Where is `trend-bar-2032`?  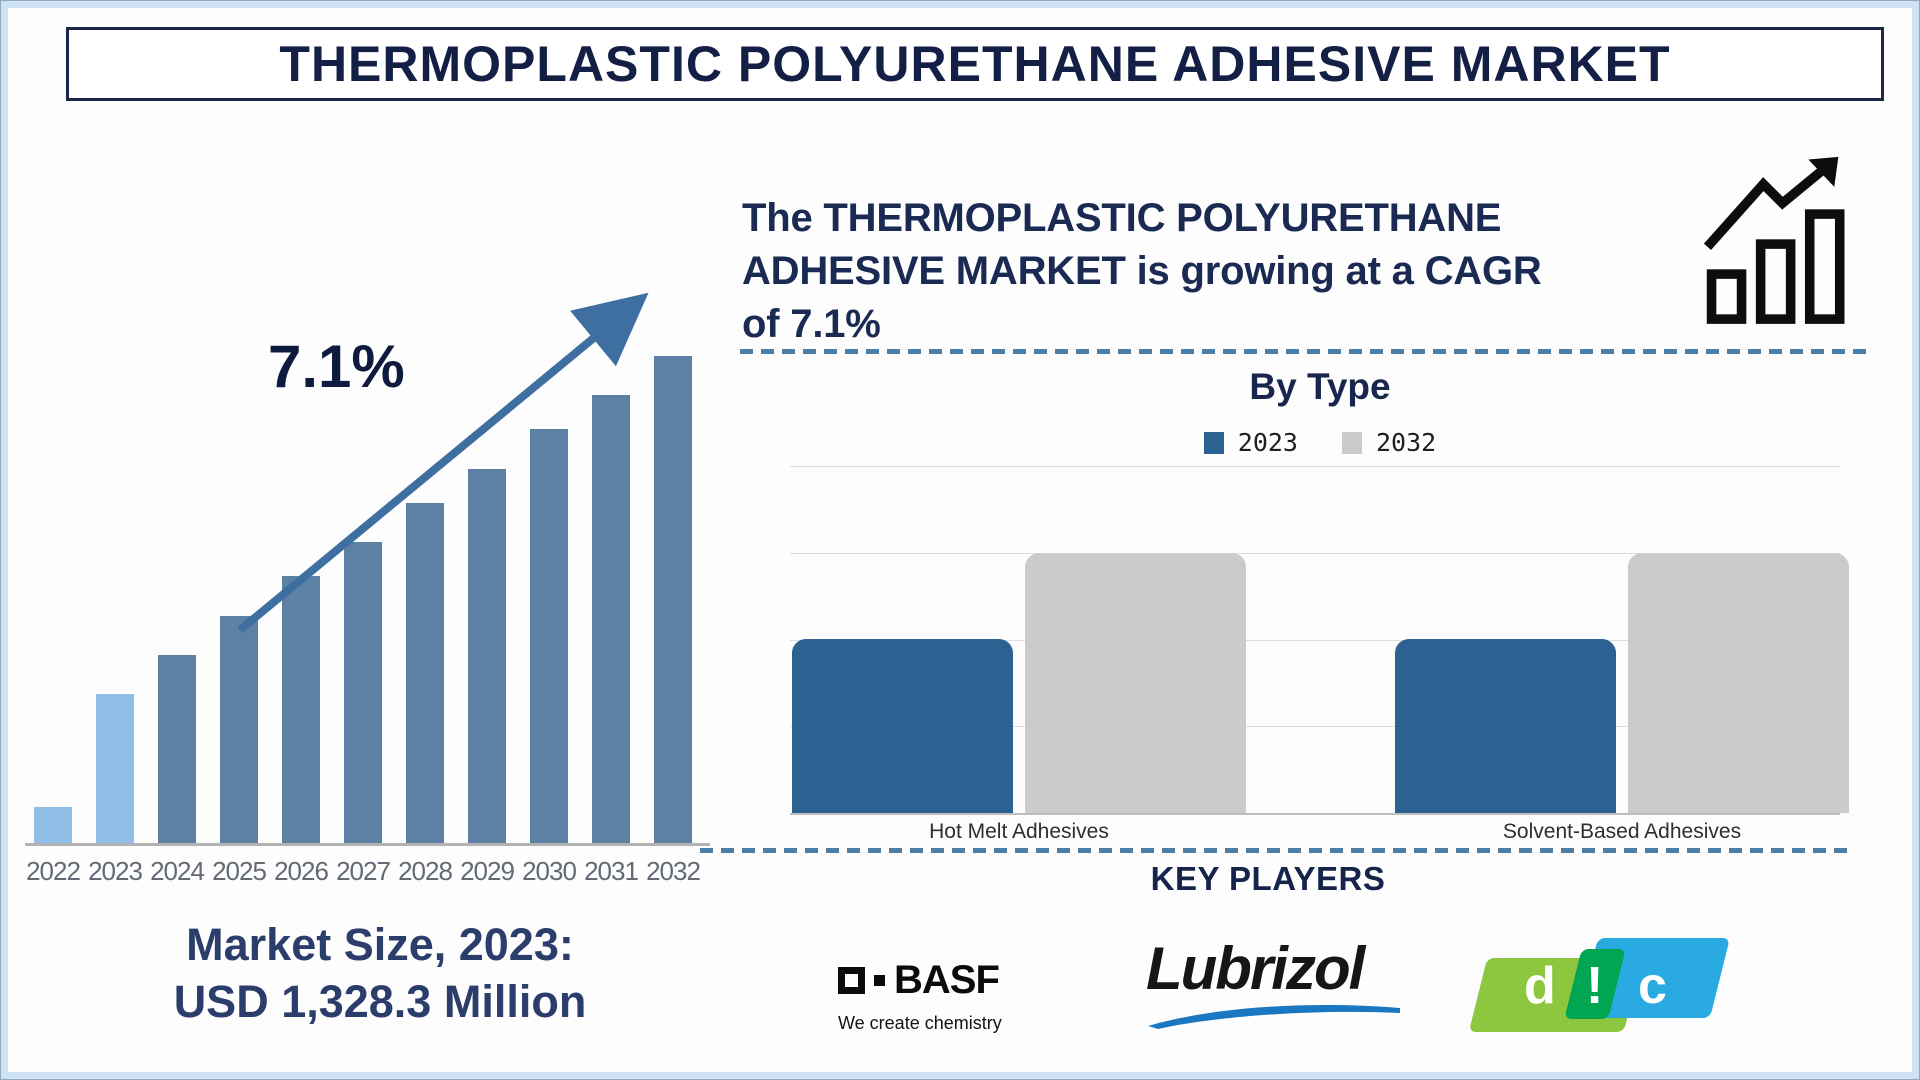 trend-bar-2032 is located at coordinates (673, 601).